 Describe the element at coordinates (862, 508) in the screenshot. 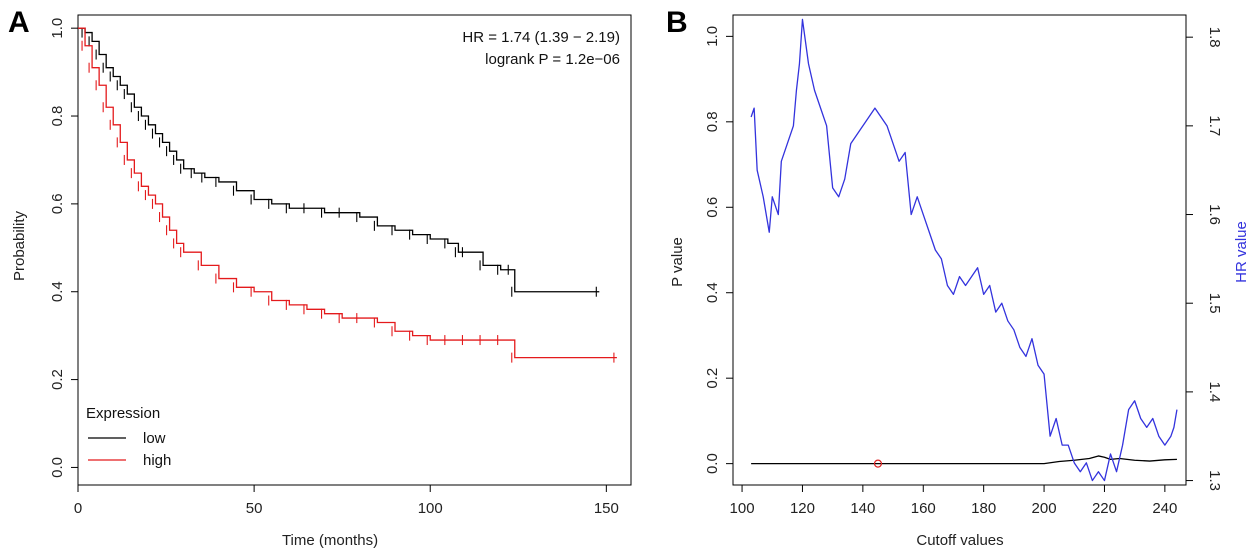

I see `x-tick-label: 140` at that location.